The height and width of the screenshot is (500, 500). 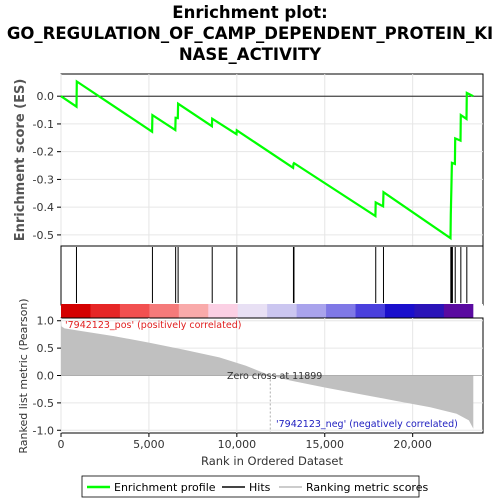 I want to click on hits-panel, so click(x=272, y=281).